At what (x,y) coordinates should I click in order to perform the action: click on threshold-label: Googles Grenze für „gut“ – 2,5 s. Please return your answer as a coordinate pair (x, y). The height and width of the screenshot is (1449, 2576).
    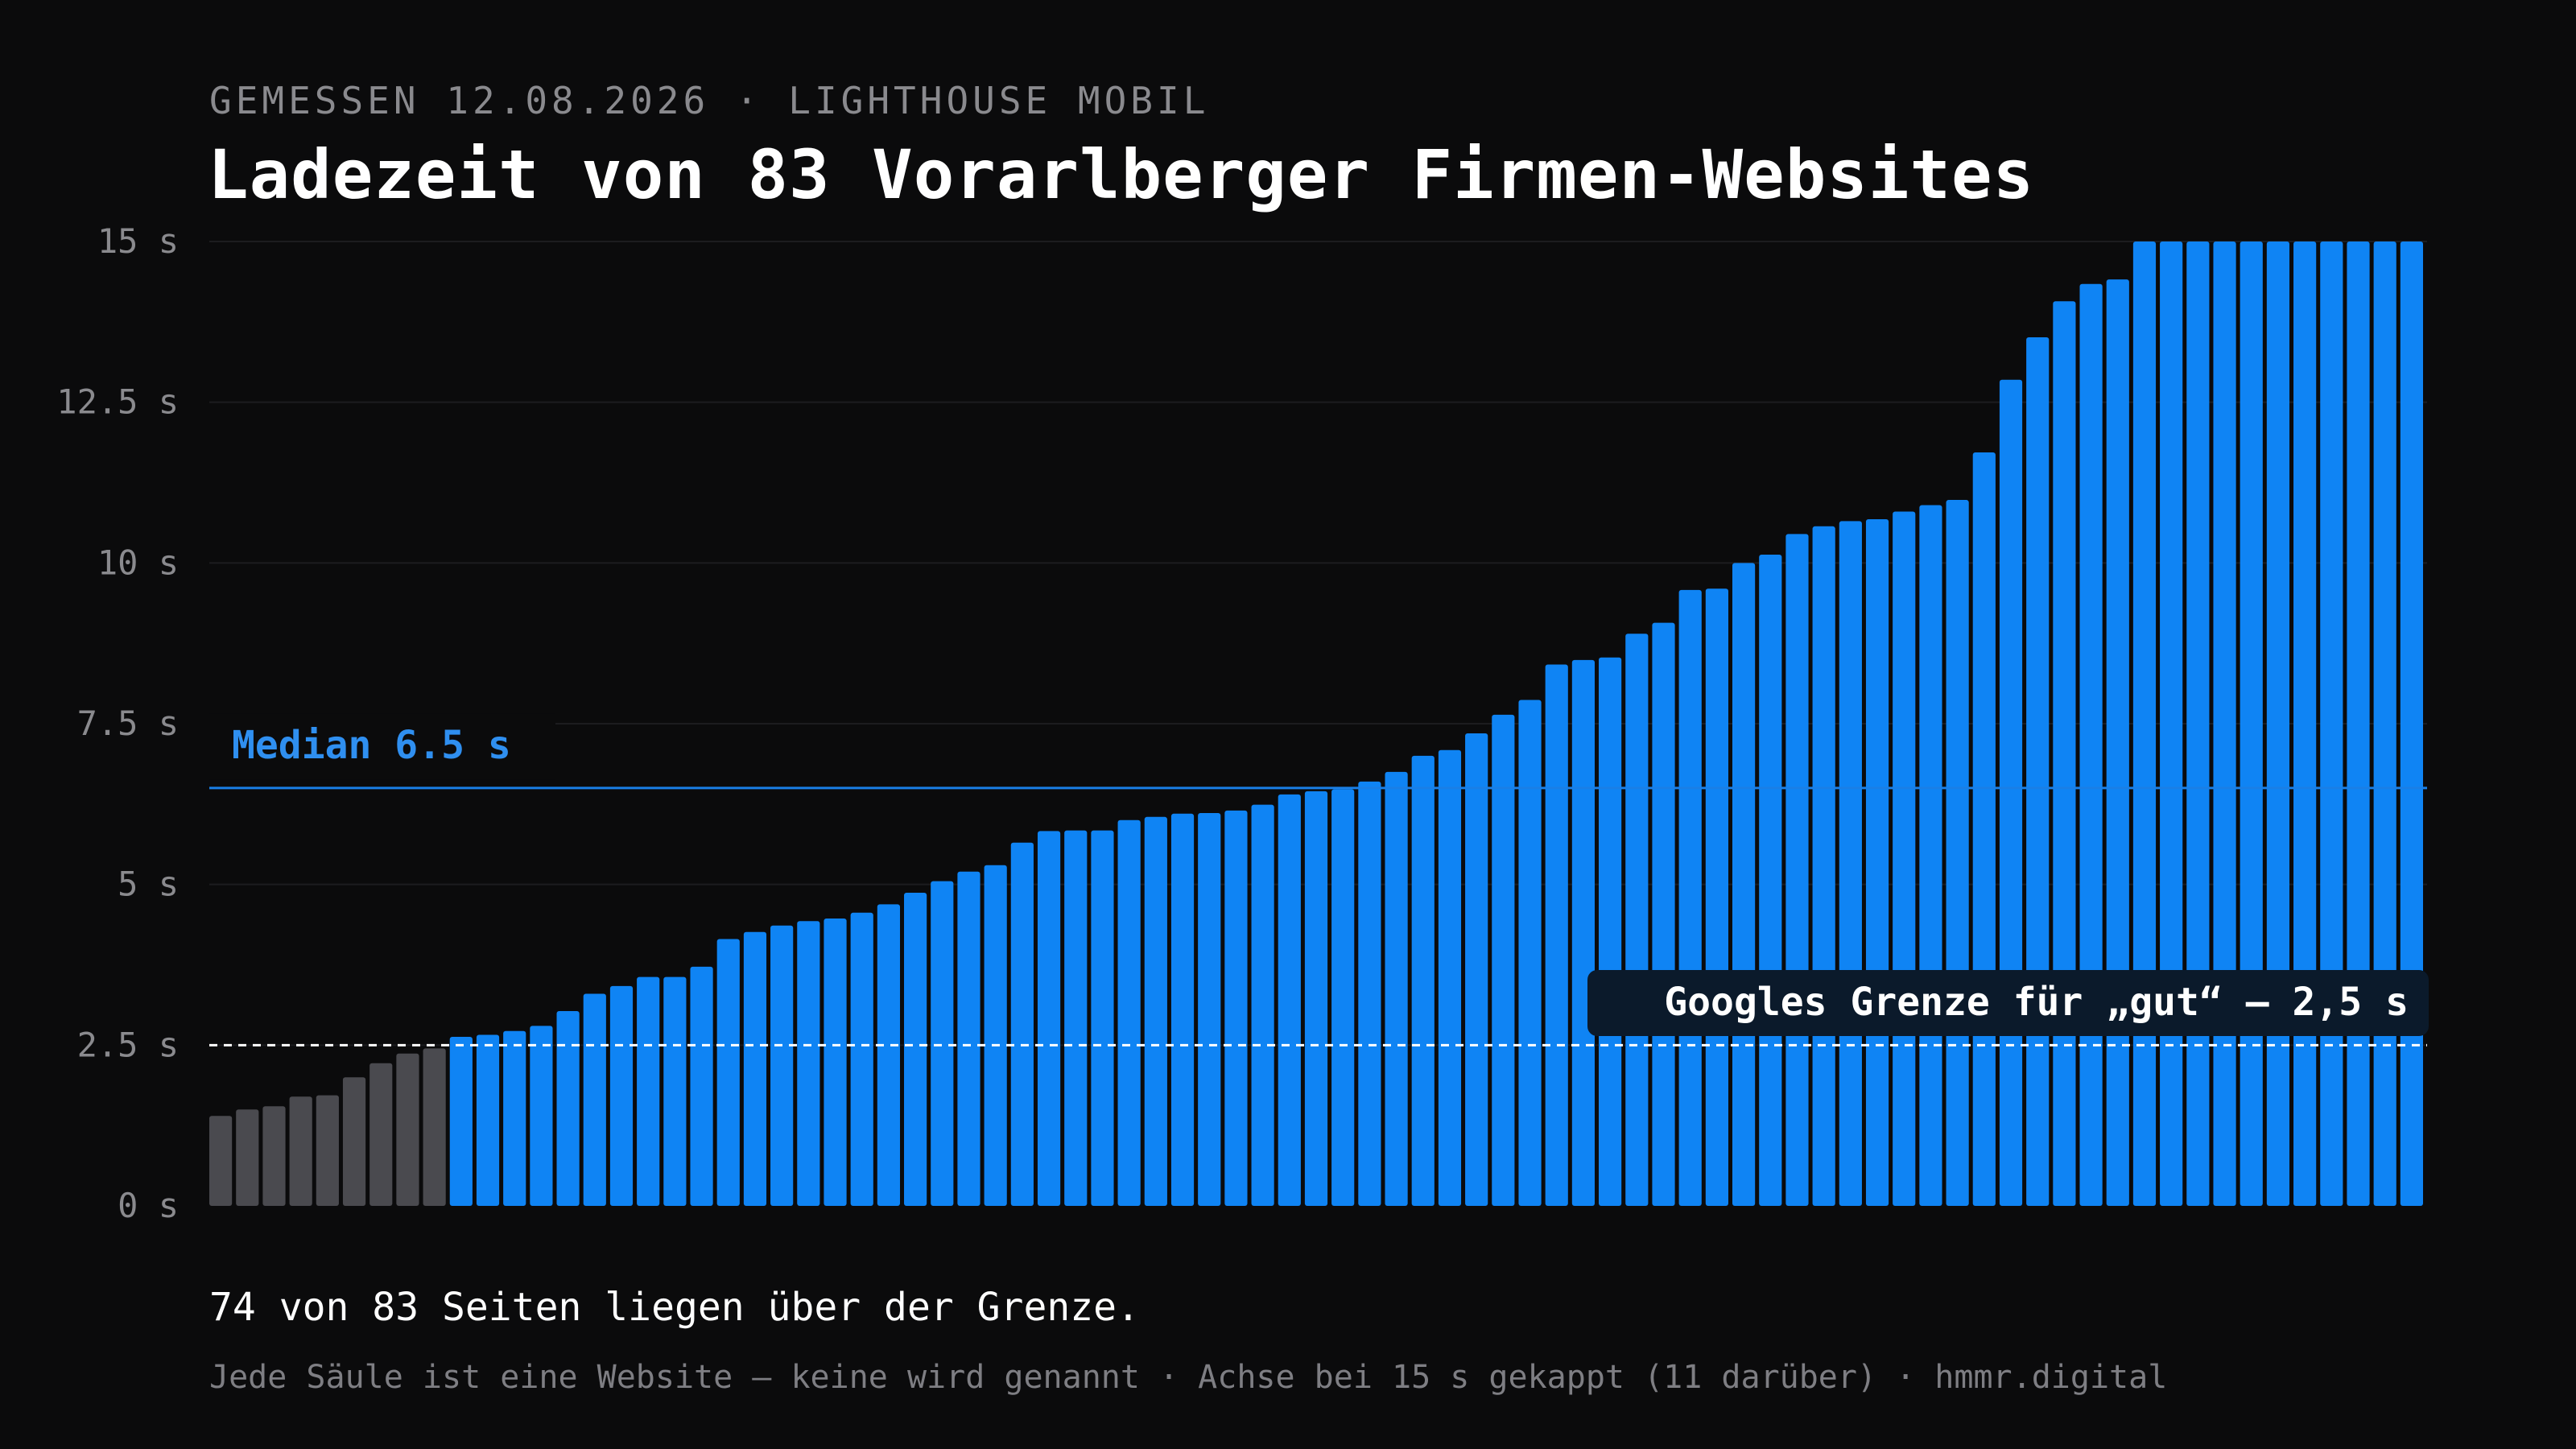
    Looking at the image, I should click on (2036, 1002).